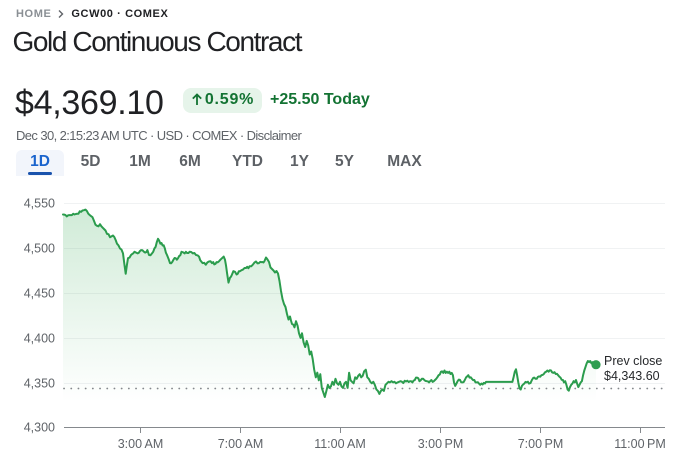  What do you see at coordinates (39, 339) in the screenshot?
I see `svg-text: 4,400` at bounding box center [39, 339].